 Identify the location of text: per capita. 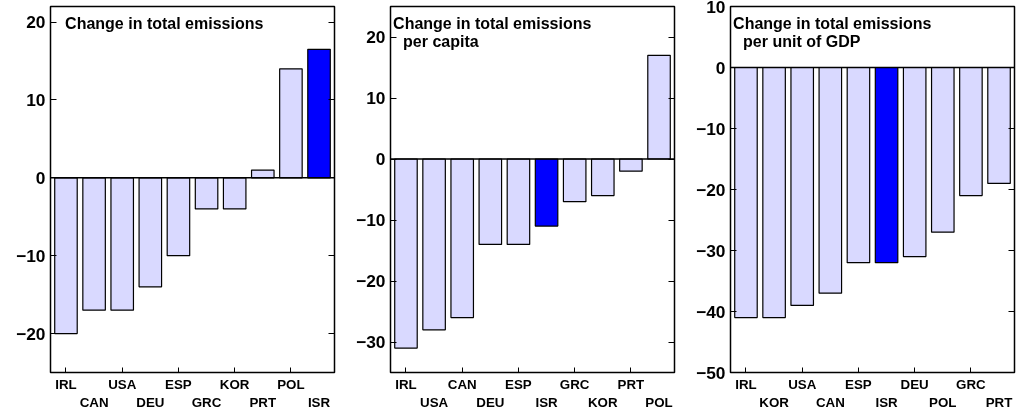
(441, 41).